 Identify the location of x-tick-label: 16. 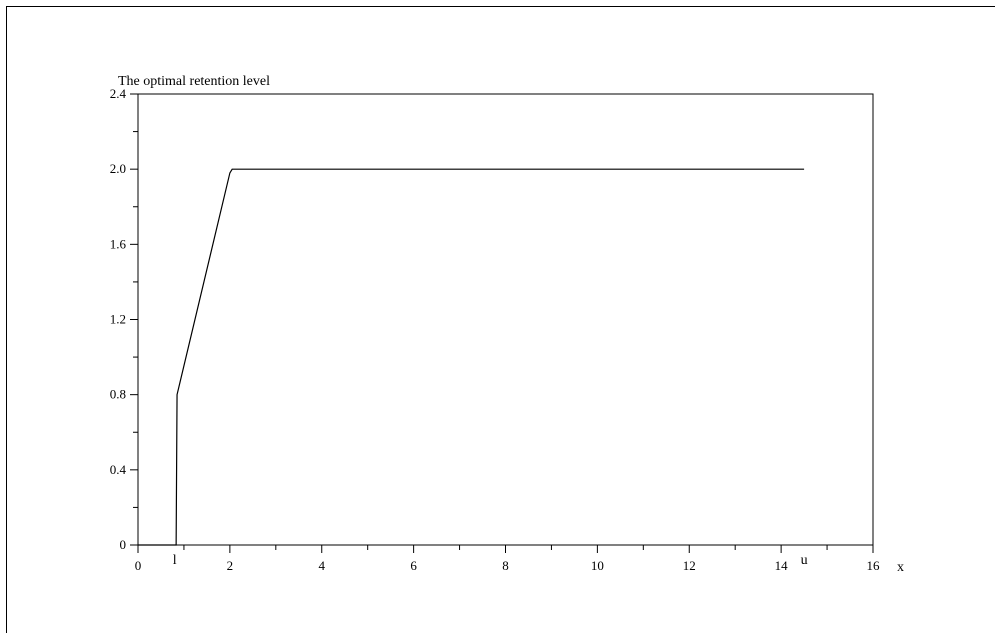
(874, 565).